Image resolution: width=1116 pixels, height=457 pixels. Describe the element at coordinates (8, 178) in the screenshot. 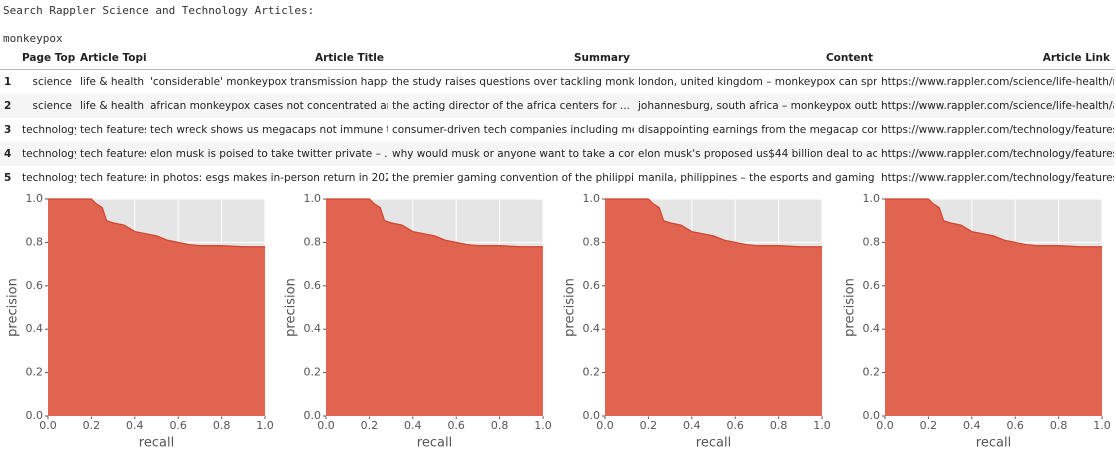

I see `row-index: 5` at that location.